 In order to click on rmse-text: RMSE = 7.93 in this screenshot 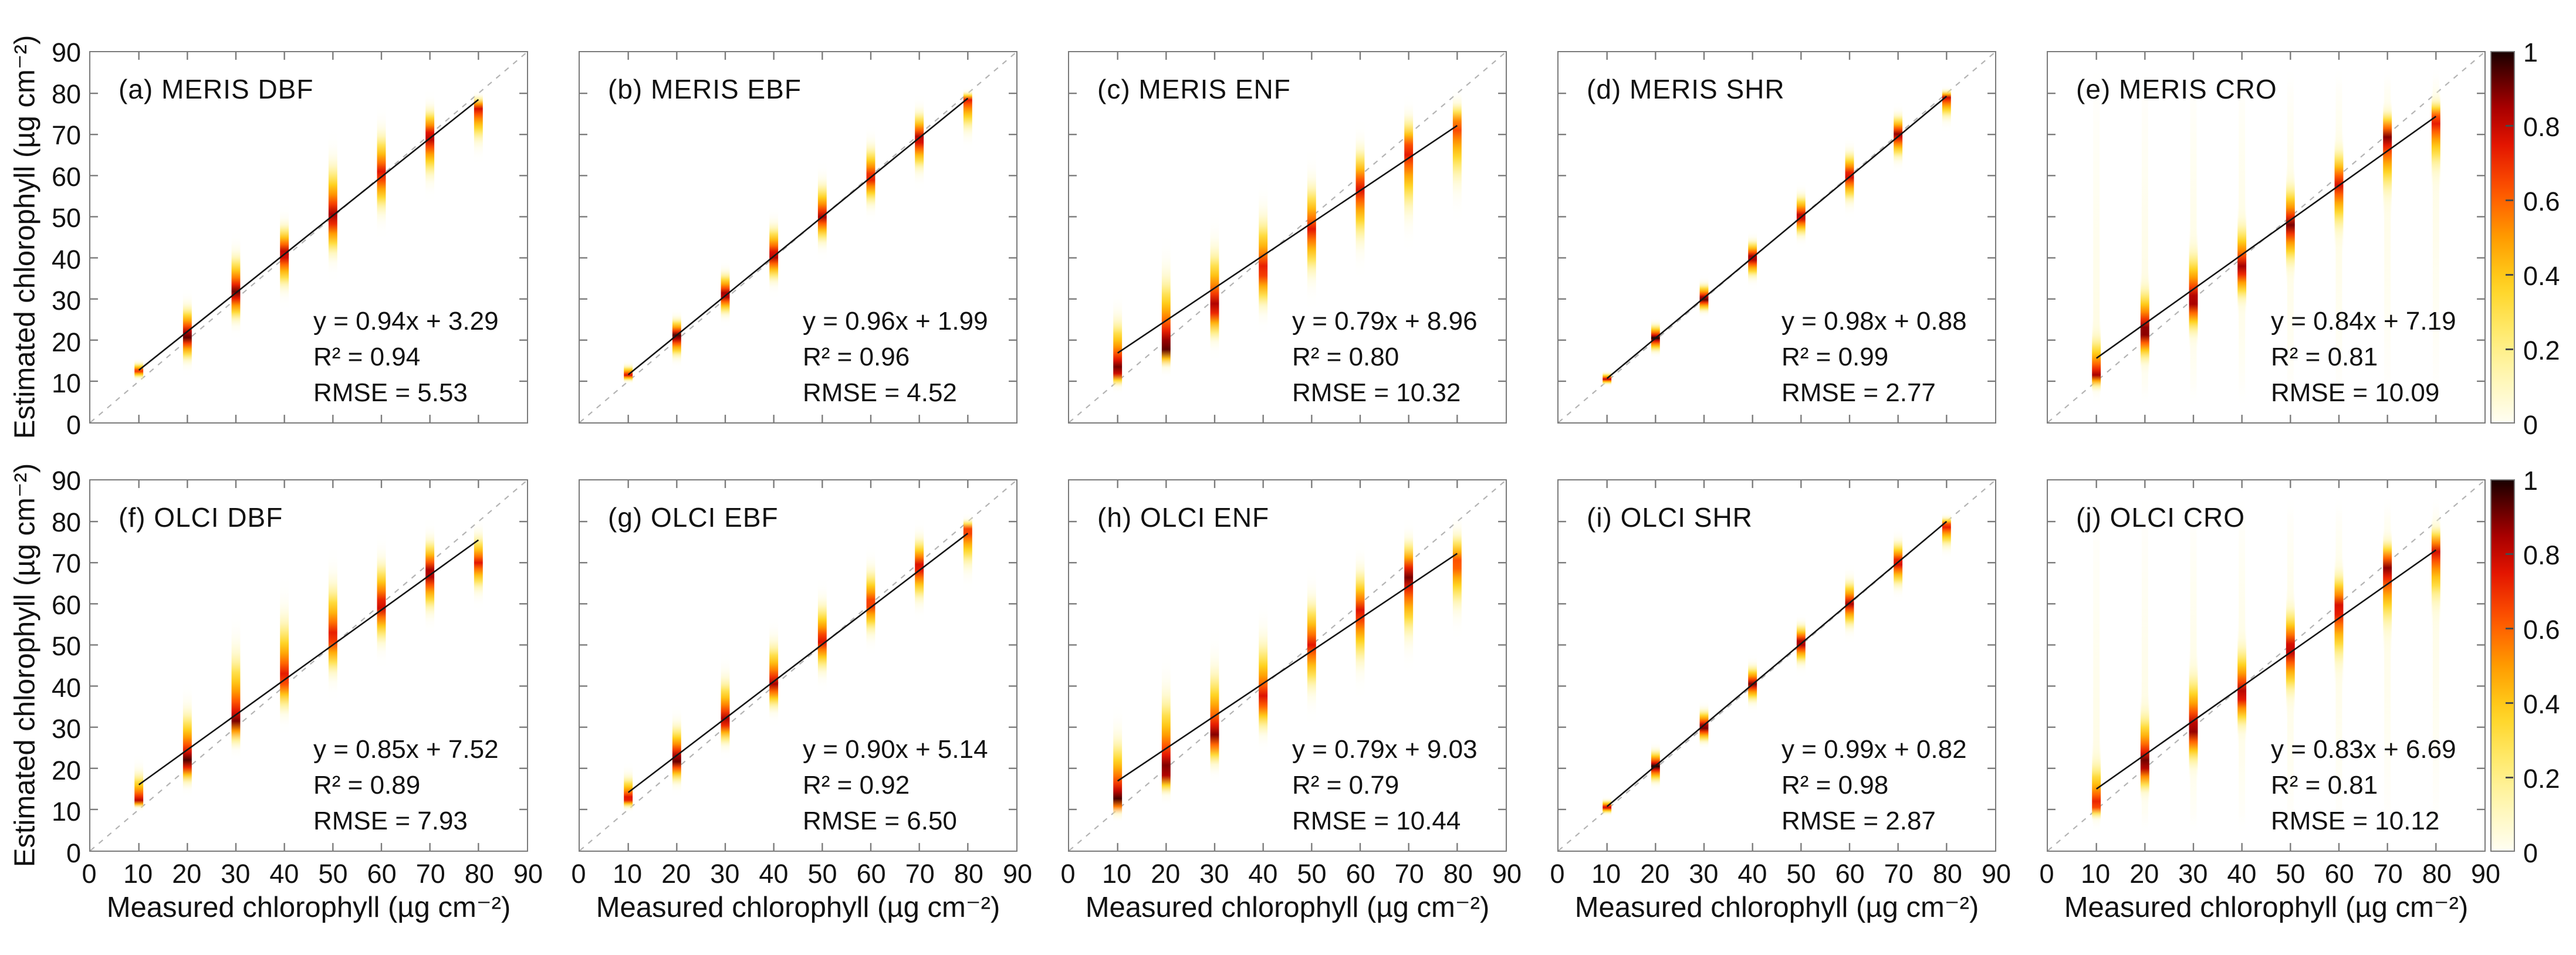, I will do `click(390, 821)`.